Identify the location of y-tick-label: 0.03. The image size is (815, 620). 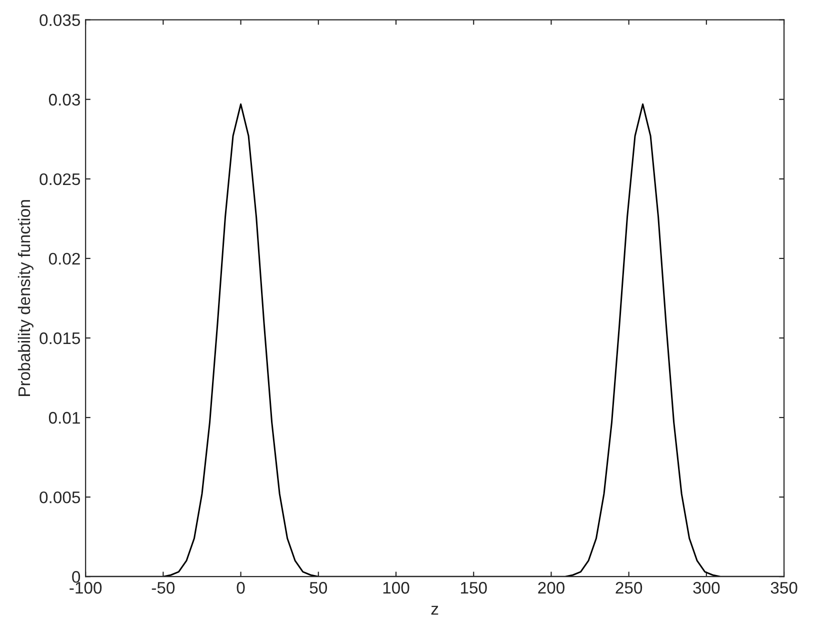
(64, 100).